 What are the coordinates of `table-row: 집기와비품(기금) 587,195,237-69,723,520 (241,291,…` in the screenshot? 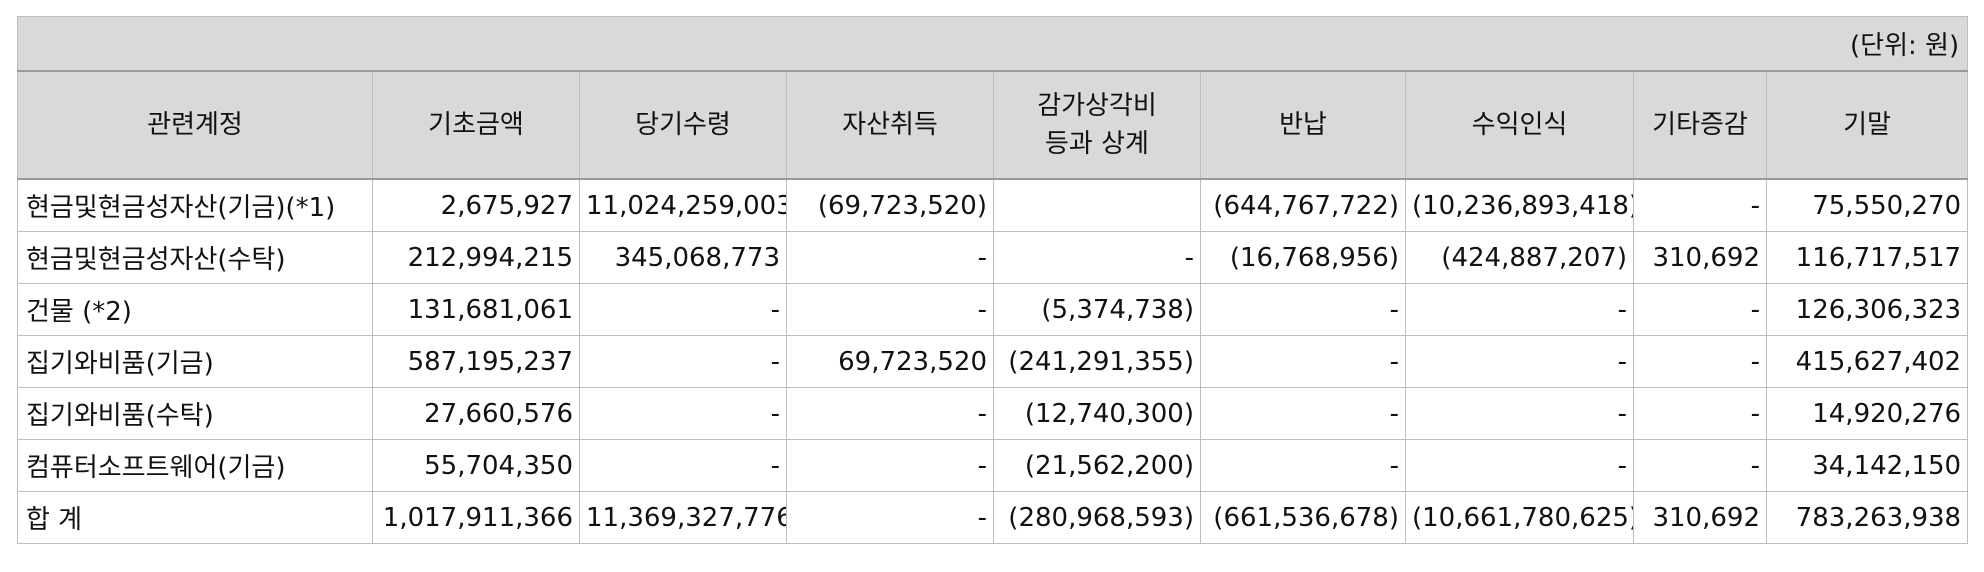 It's located at (993, 361).